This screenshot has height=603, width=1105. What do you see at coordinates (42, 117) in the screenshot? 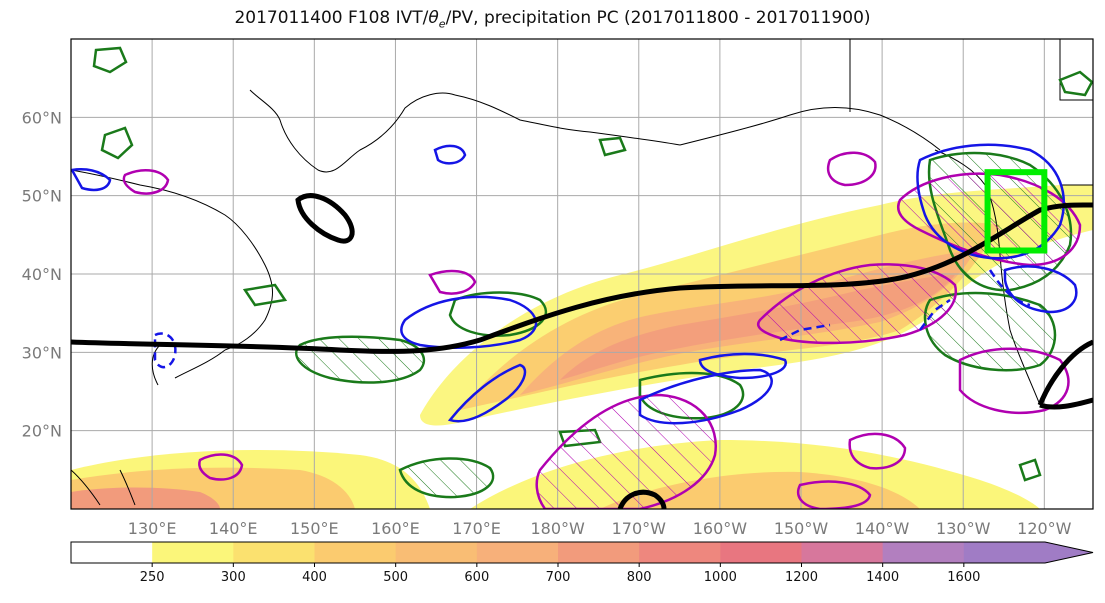
I see `lat-tick-label: 60°N` at bounding box center [42, 117].